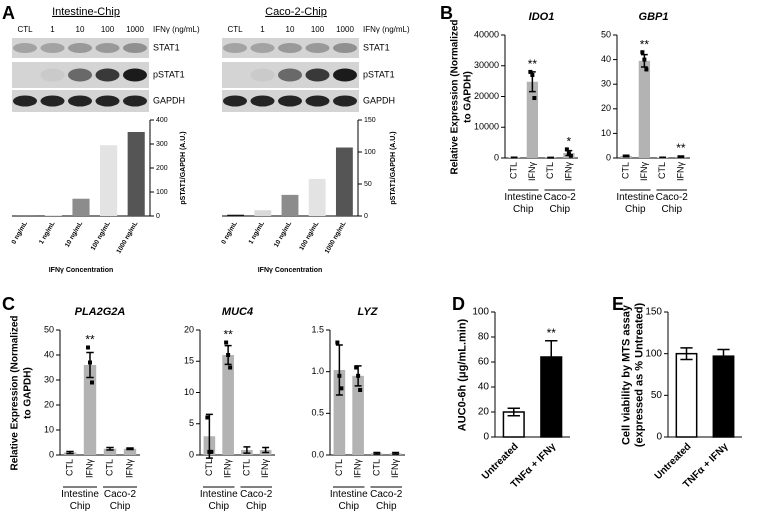 The image size is (768, 515). What do you see at coordinates (290, 270) in the screenshot?
I see `x-axis-label: IFNγ Concentration` at bounding box center [290, 270].